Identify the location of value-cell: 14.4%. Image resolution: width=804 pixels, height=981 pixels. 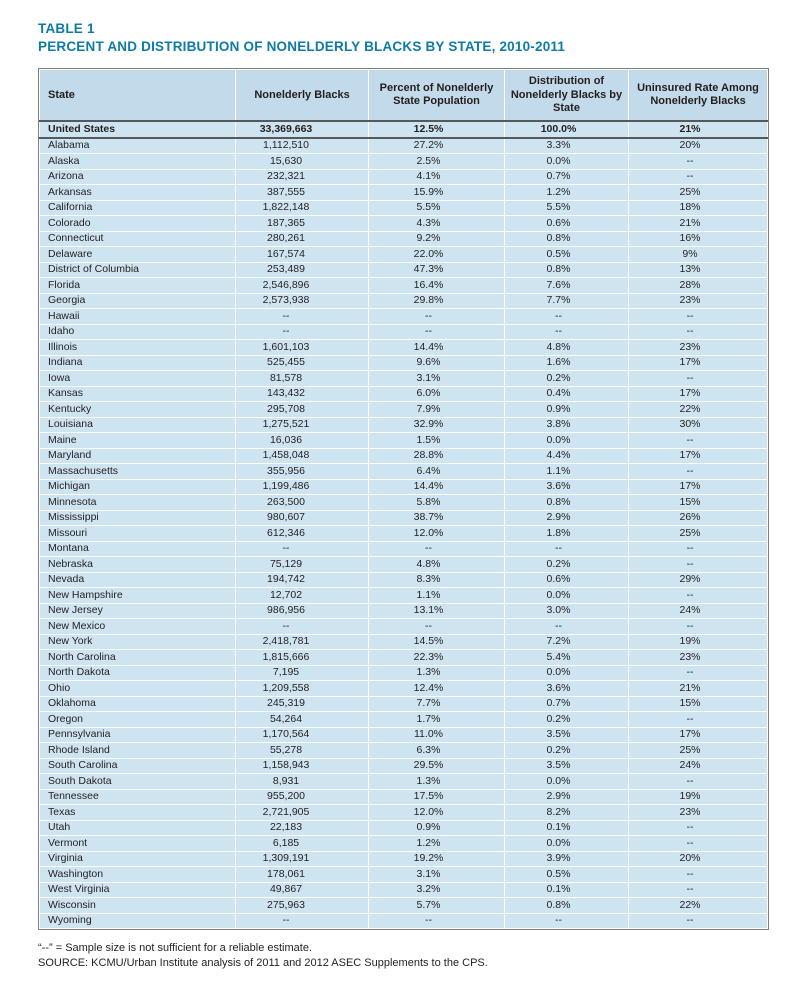
(436, 486).